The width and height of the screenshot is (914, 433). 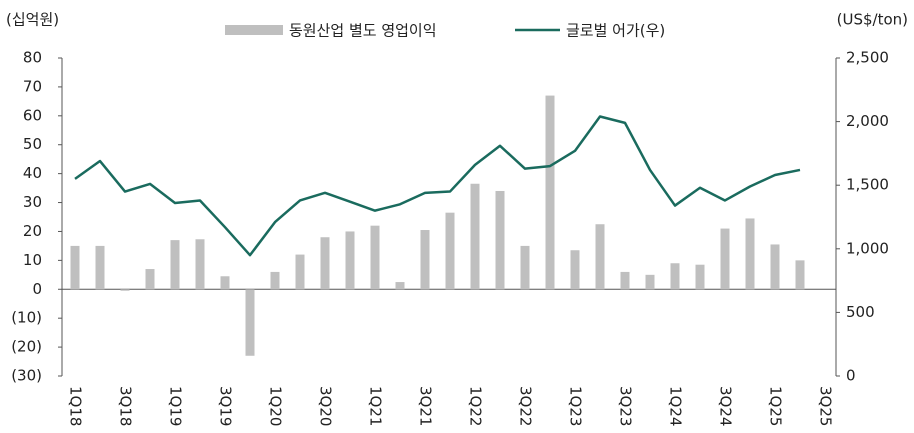 What do you see at coordinates (526, 406) in the screenshot?
I see `x-tick-label: 3Q22` at bounding box center [526, 406].